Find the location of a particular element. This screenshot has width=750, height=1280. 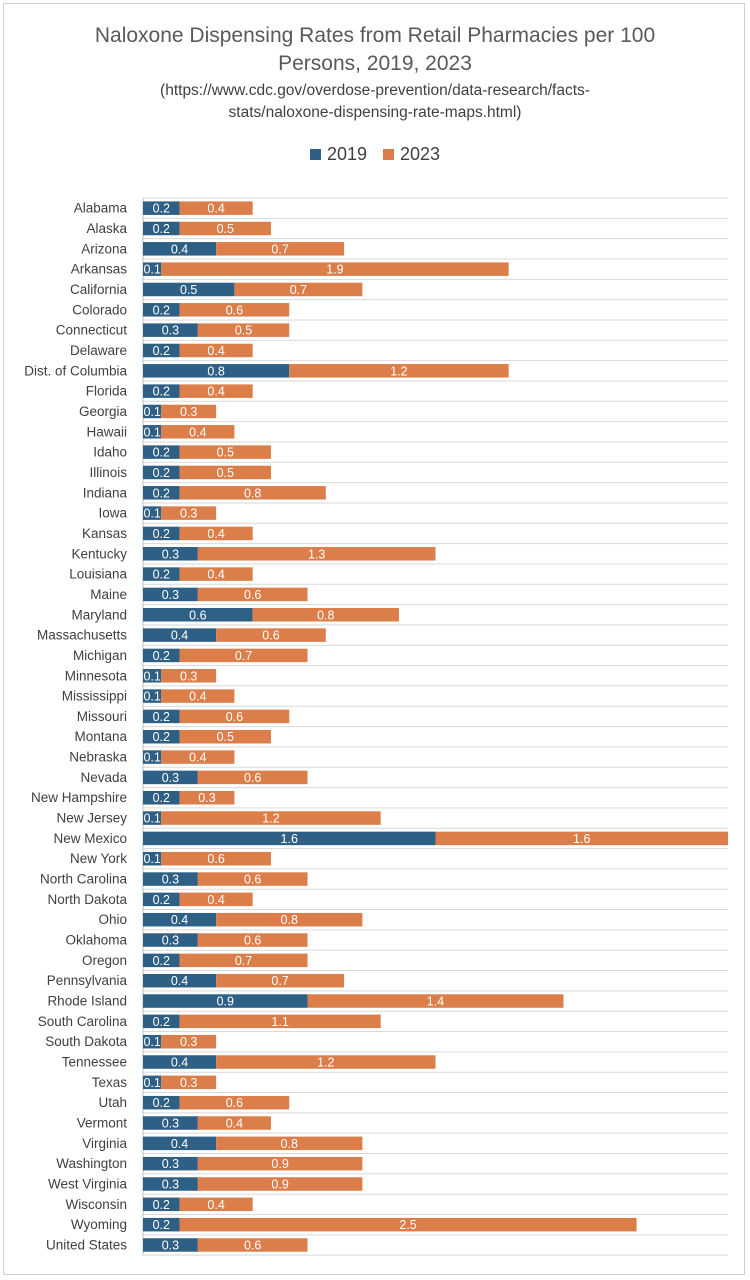

data-label-2023-pennsylvania: 0.7 is located at coordinates (279, 981).